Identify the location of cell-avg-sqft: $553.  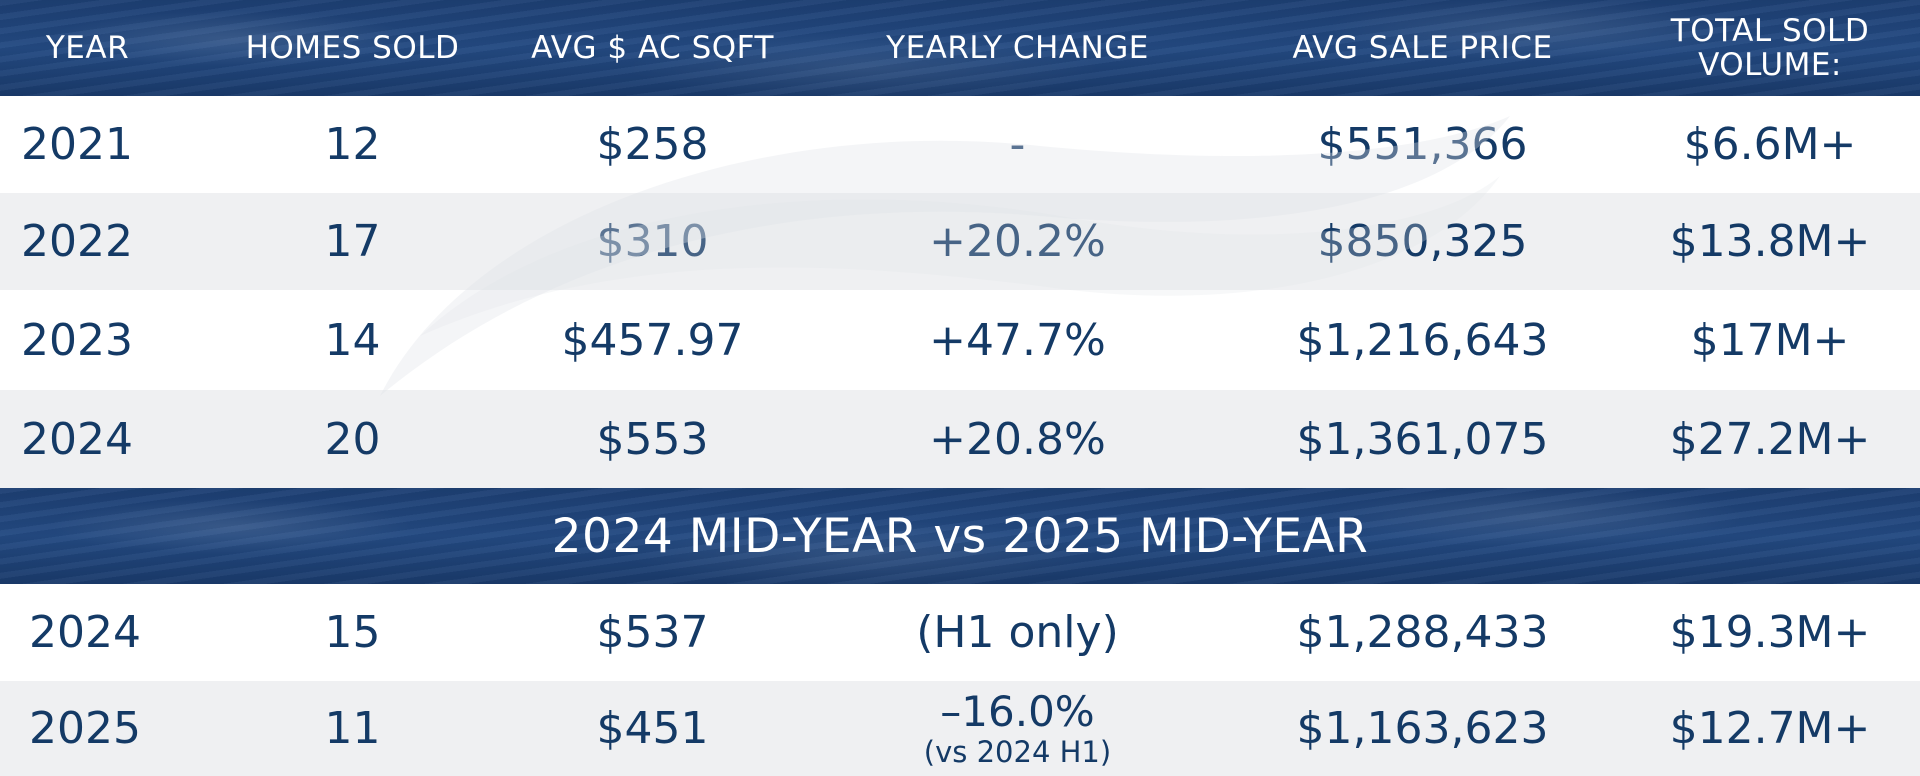
(652, 439).